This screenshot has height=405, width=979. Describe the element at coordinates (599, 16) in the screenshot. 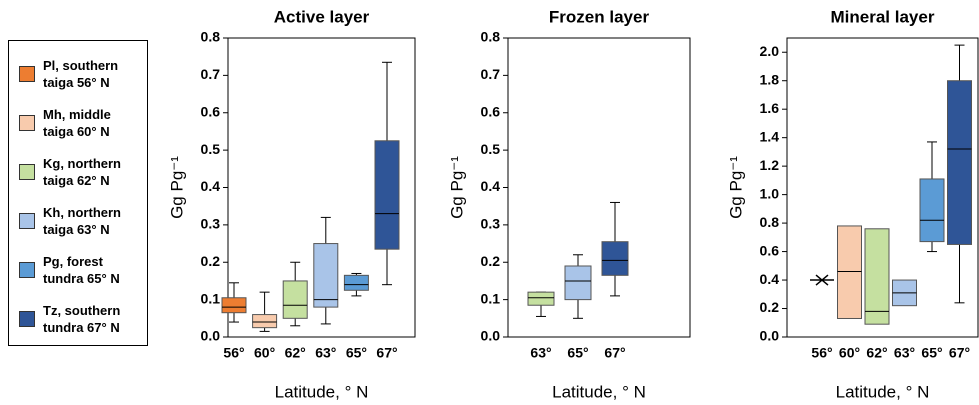

I see `chart-title: Frozen layer` at that location.